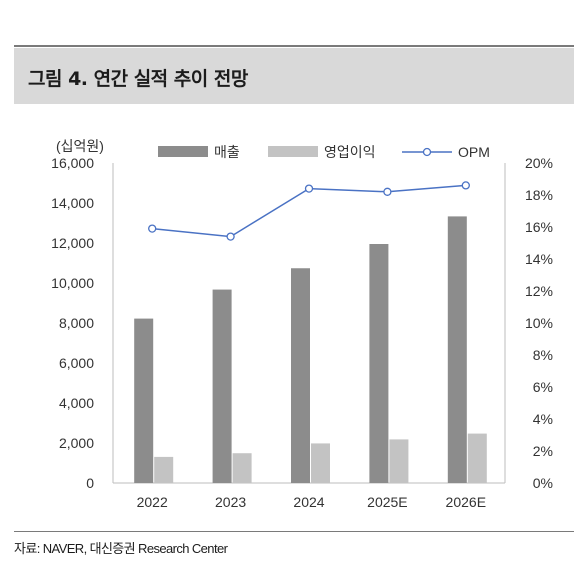 The width and height of the screenshot is (588, 577). What do you see at coordinates (539, 259) in the screenshot?
I see `right-tick-label: 14%` at bounding box center [539, 259].